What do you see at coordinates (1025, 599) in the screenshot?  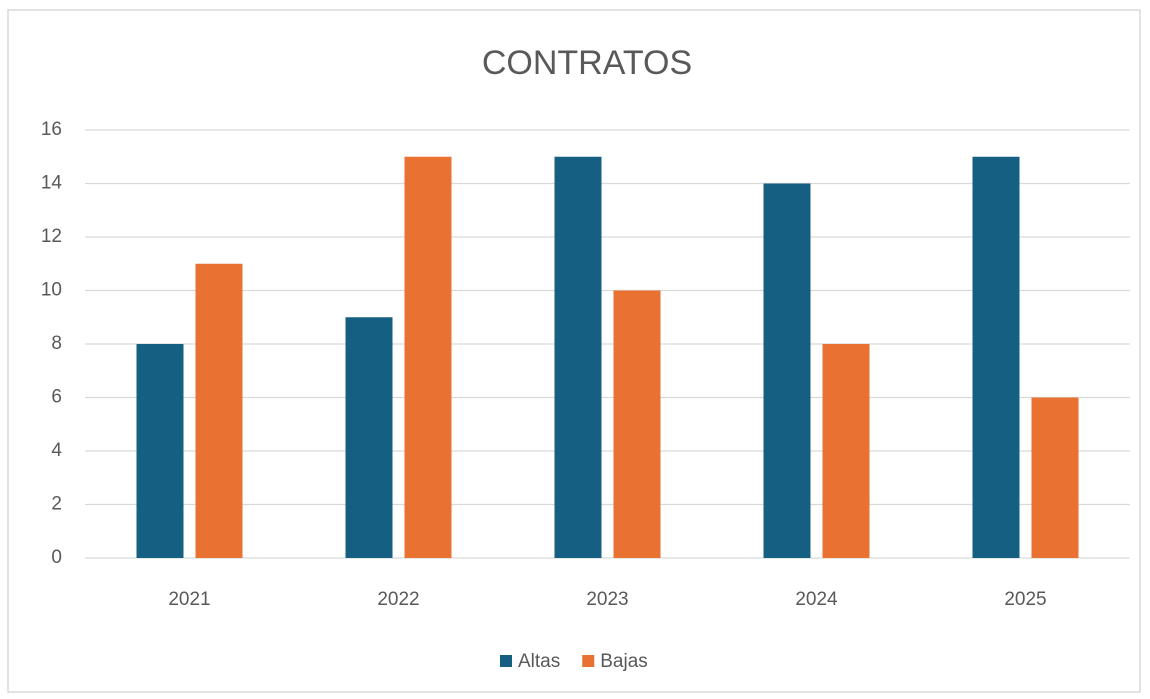 I see `x-tick-label: 2025` at bounding box center [1025, 599].